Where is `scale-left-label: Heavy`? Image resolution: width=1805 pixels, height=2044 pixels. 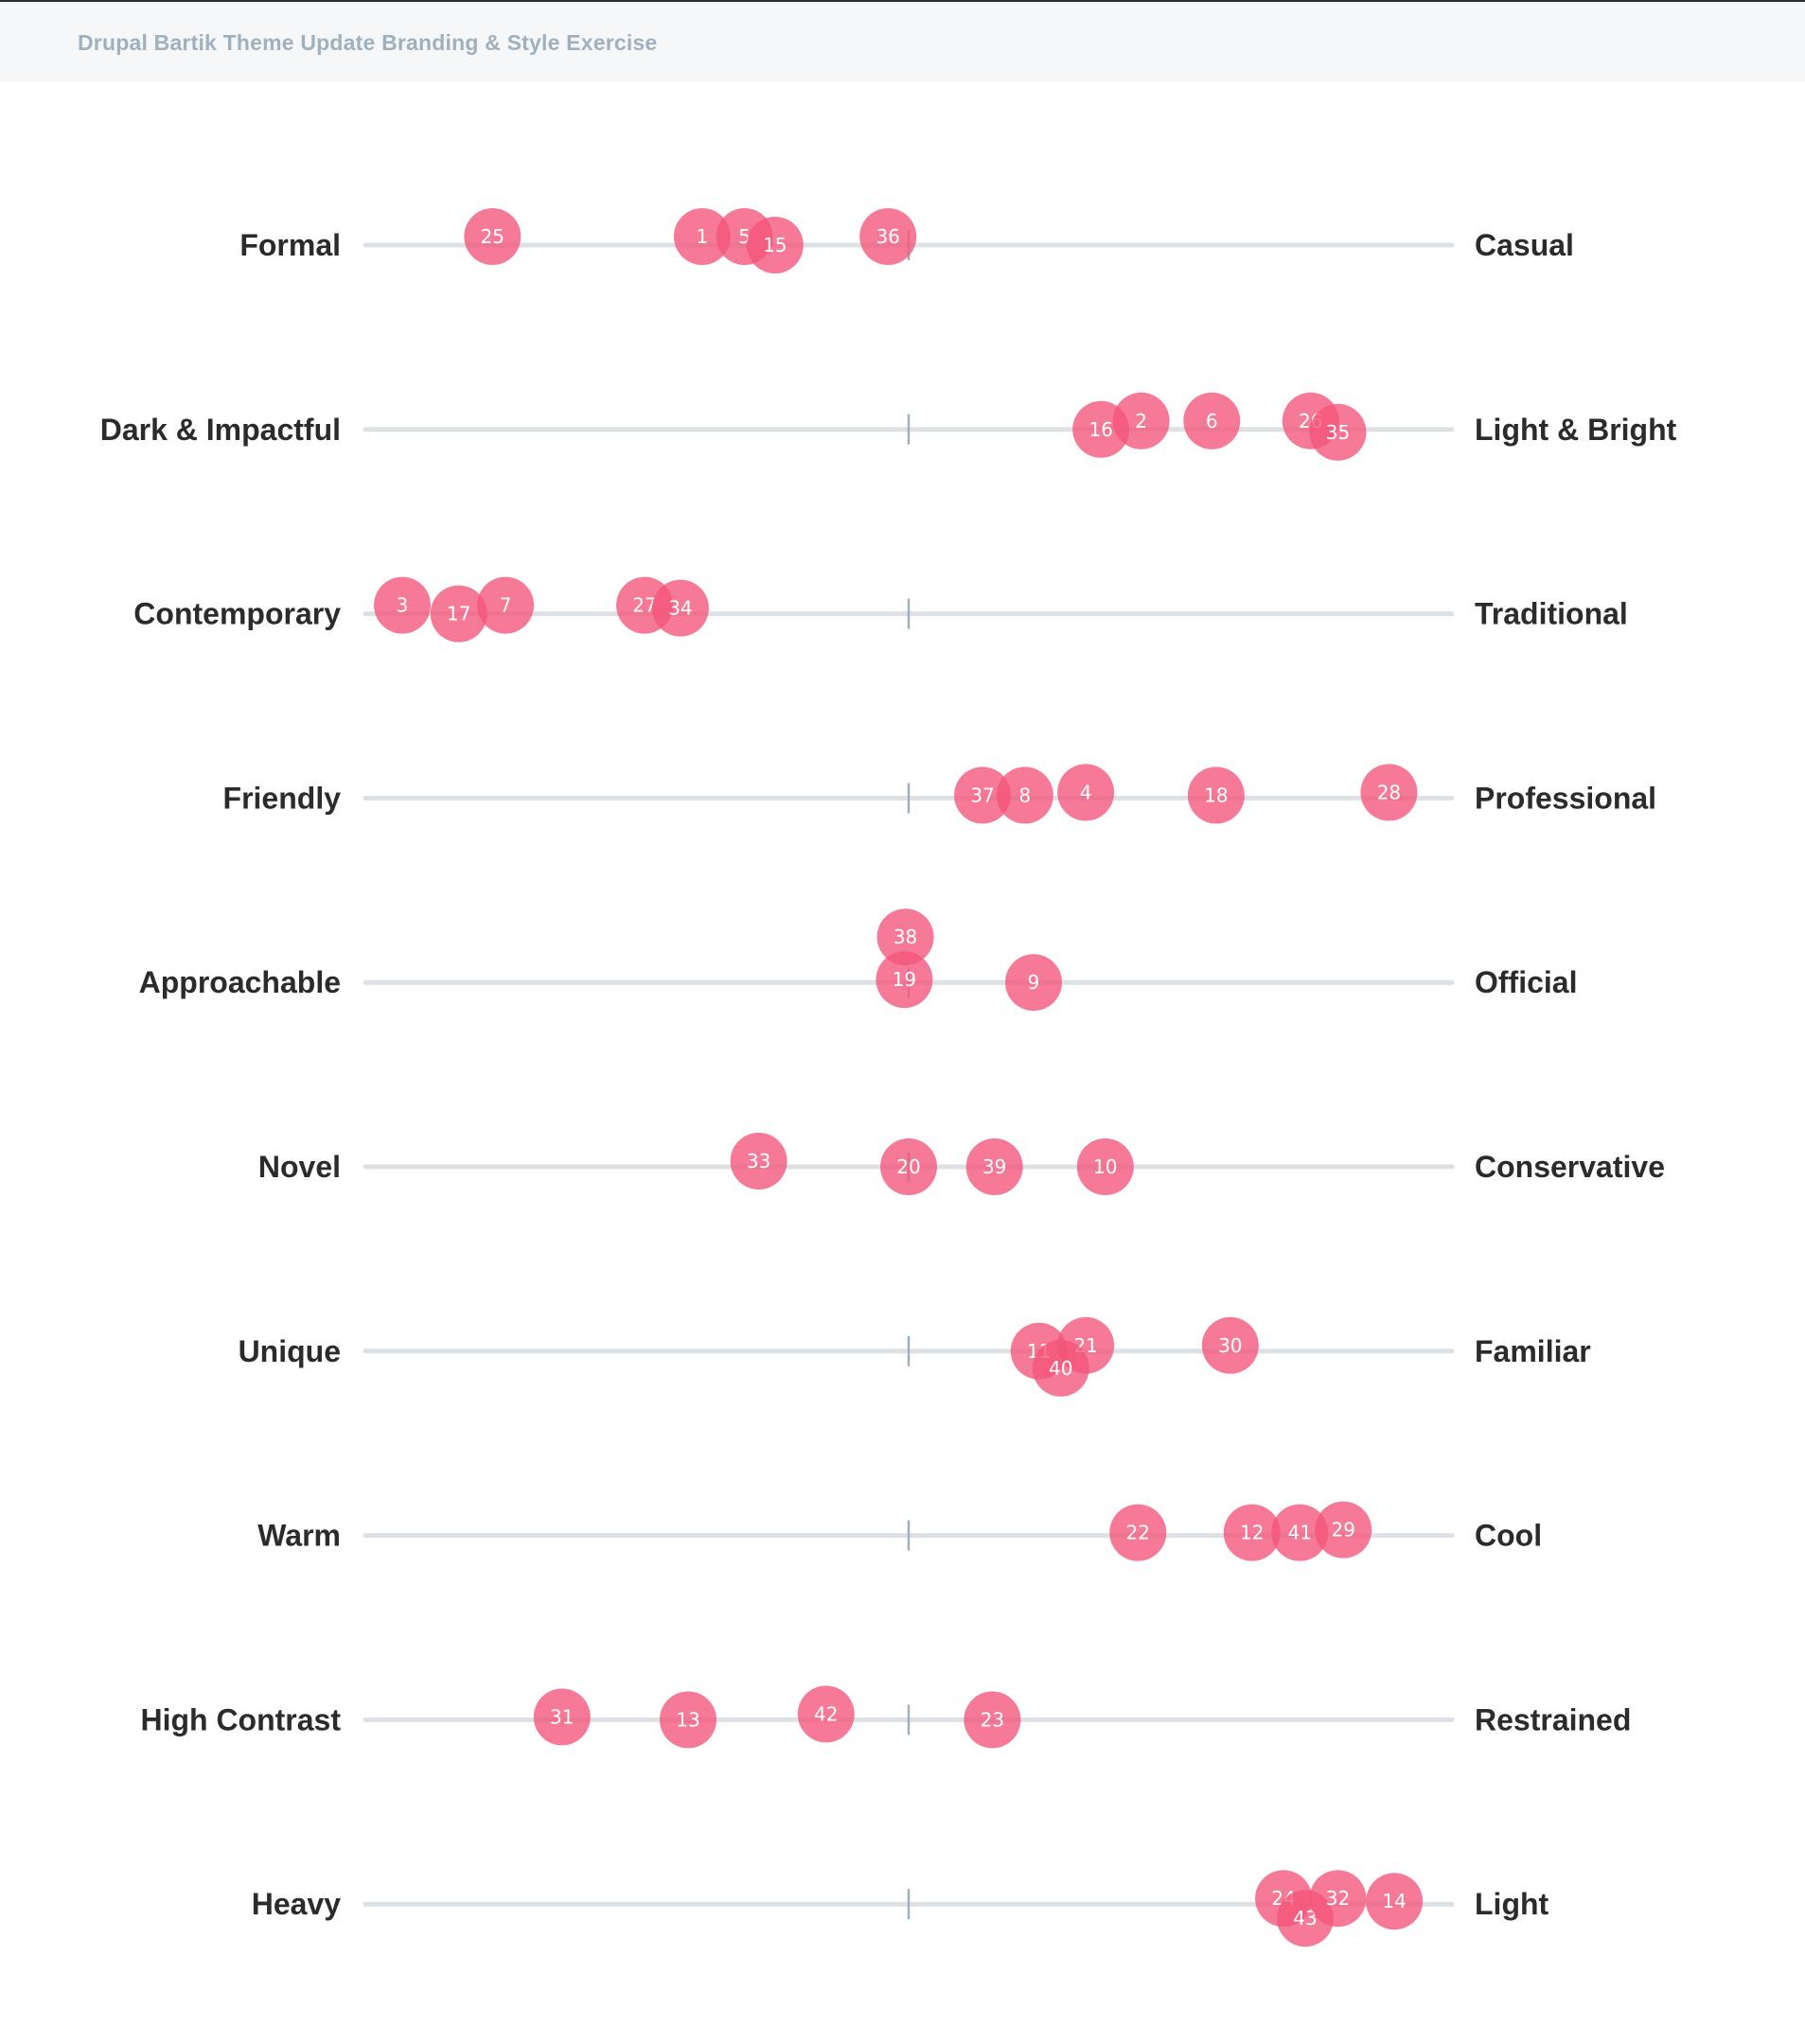 scale-left-label: Heavy is located at coordinates (297, 1904).